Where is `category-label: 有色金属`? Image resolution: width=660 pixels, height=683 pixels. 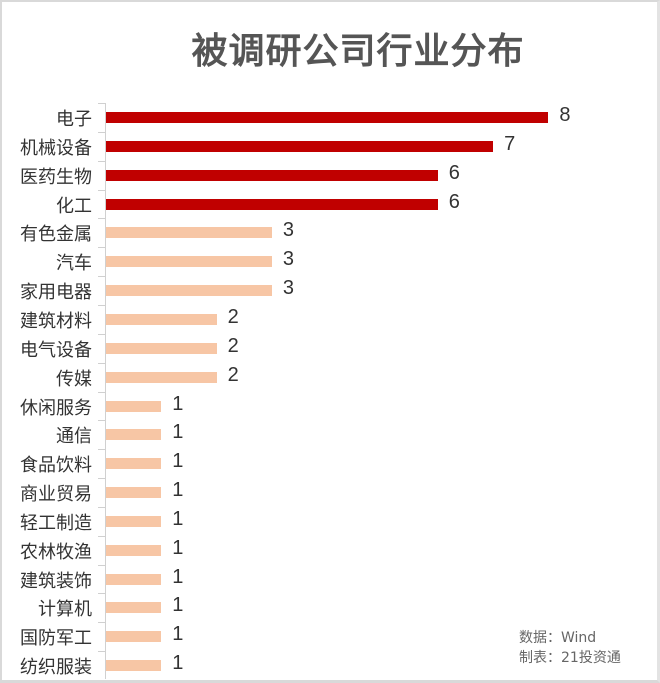
category-label: 有色金属 is located at coordinates (56, 235).